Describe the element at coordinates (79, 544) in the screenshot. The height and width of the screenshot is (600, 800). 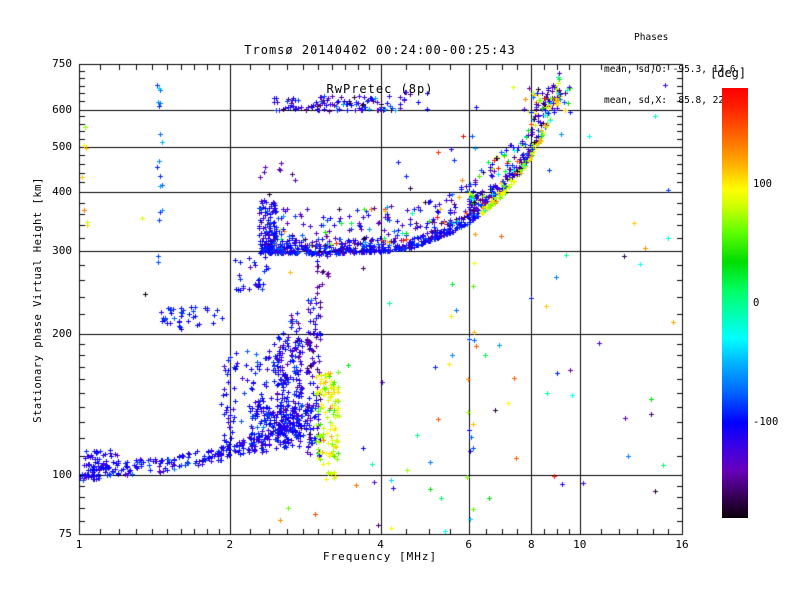
I see `x-tick-label: 1` at that location.